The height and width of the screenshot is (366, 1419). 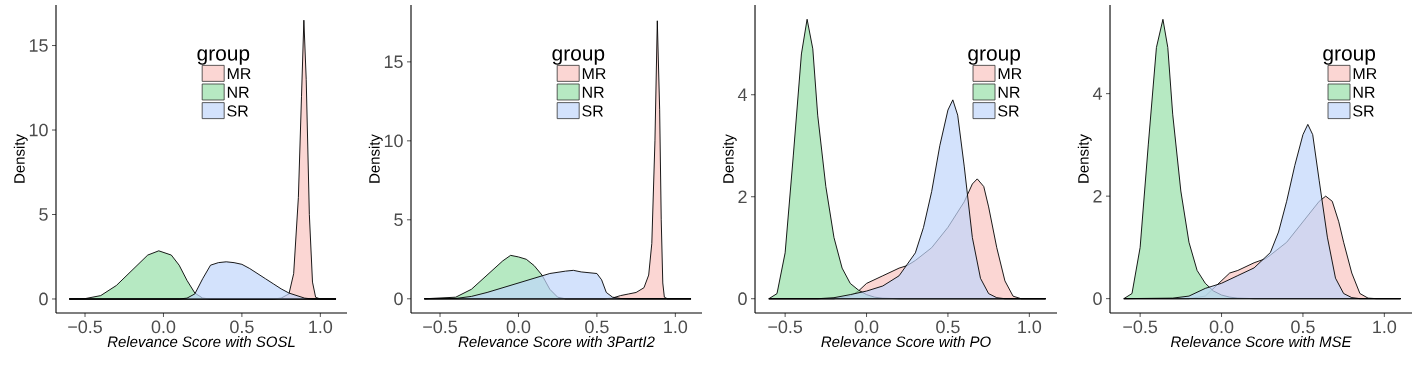 I want to click on x-axis-title: Relevance Score with SOSL, so click(x=201, y=342).